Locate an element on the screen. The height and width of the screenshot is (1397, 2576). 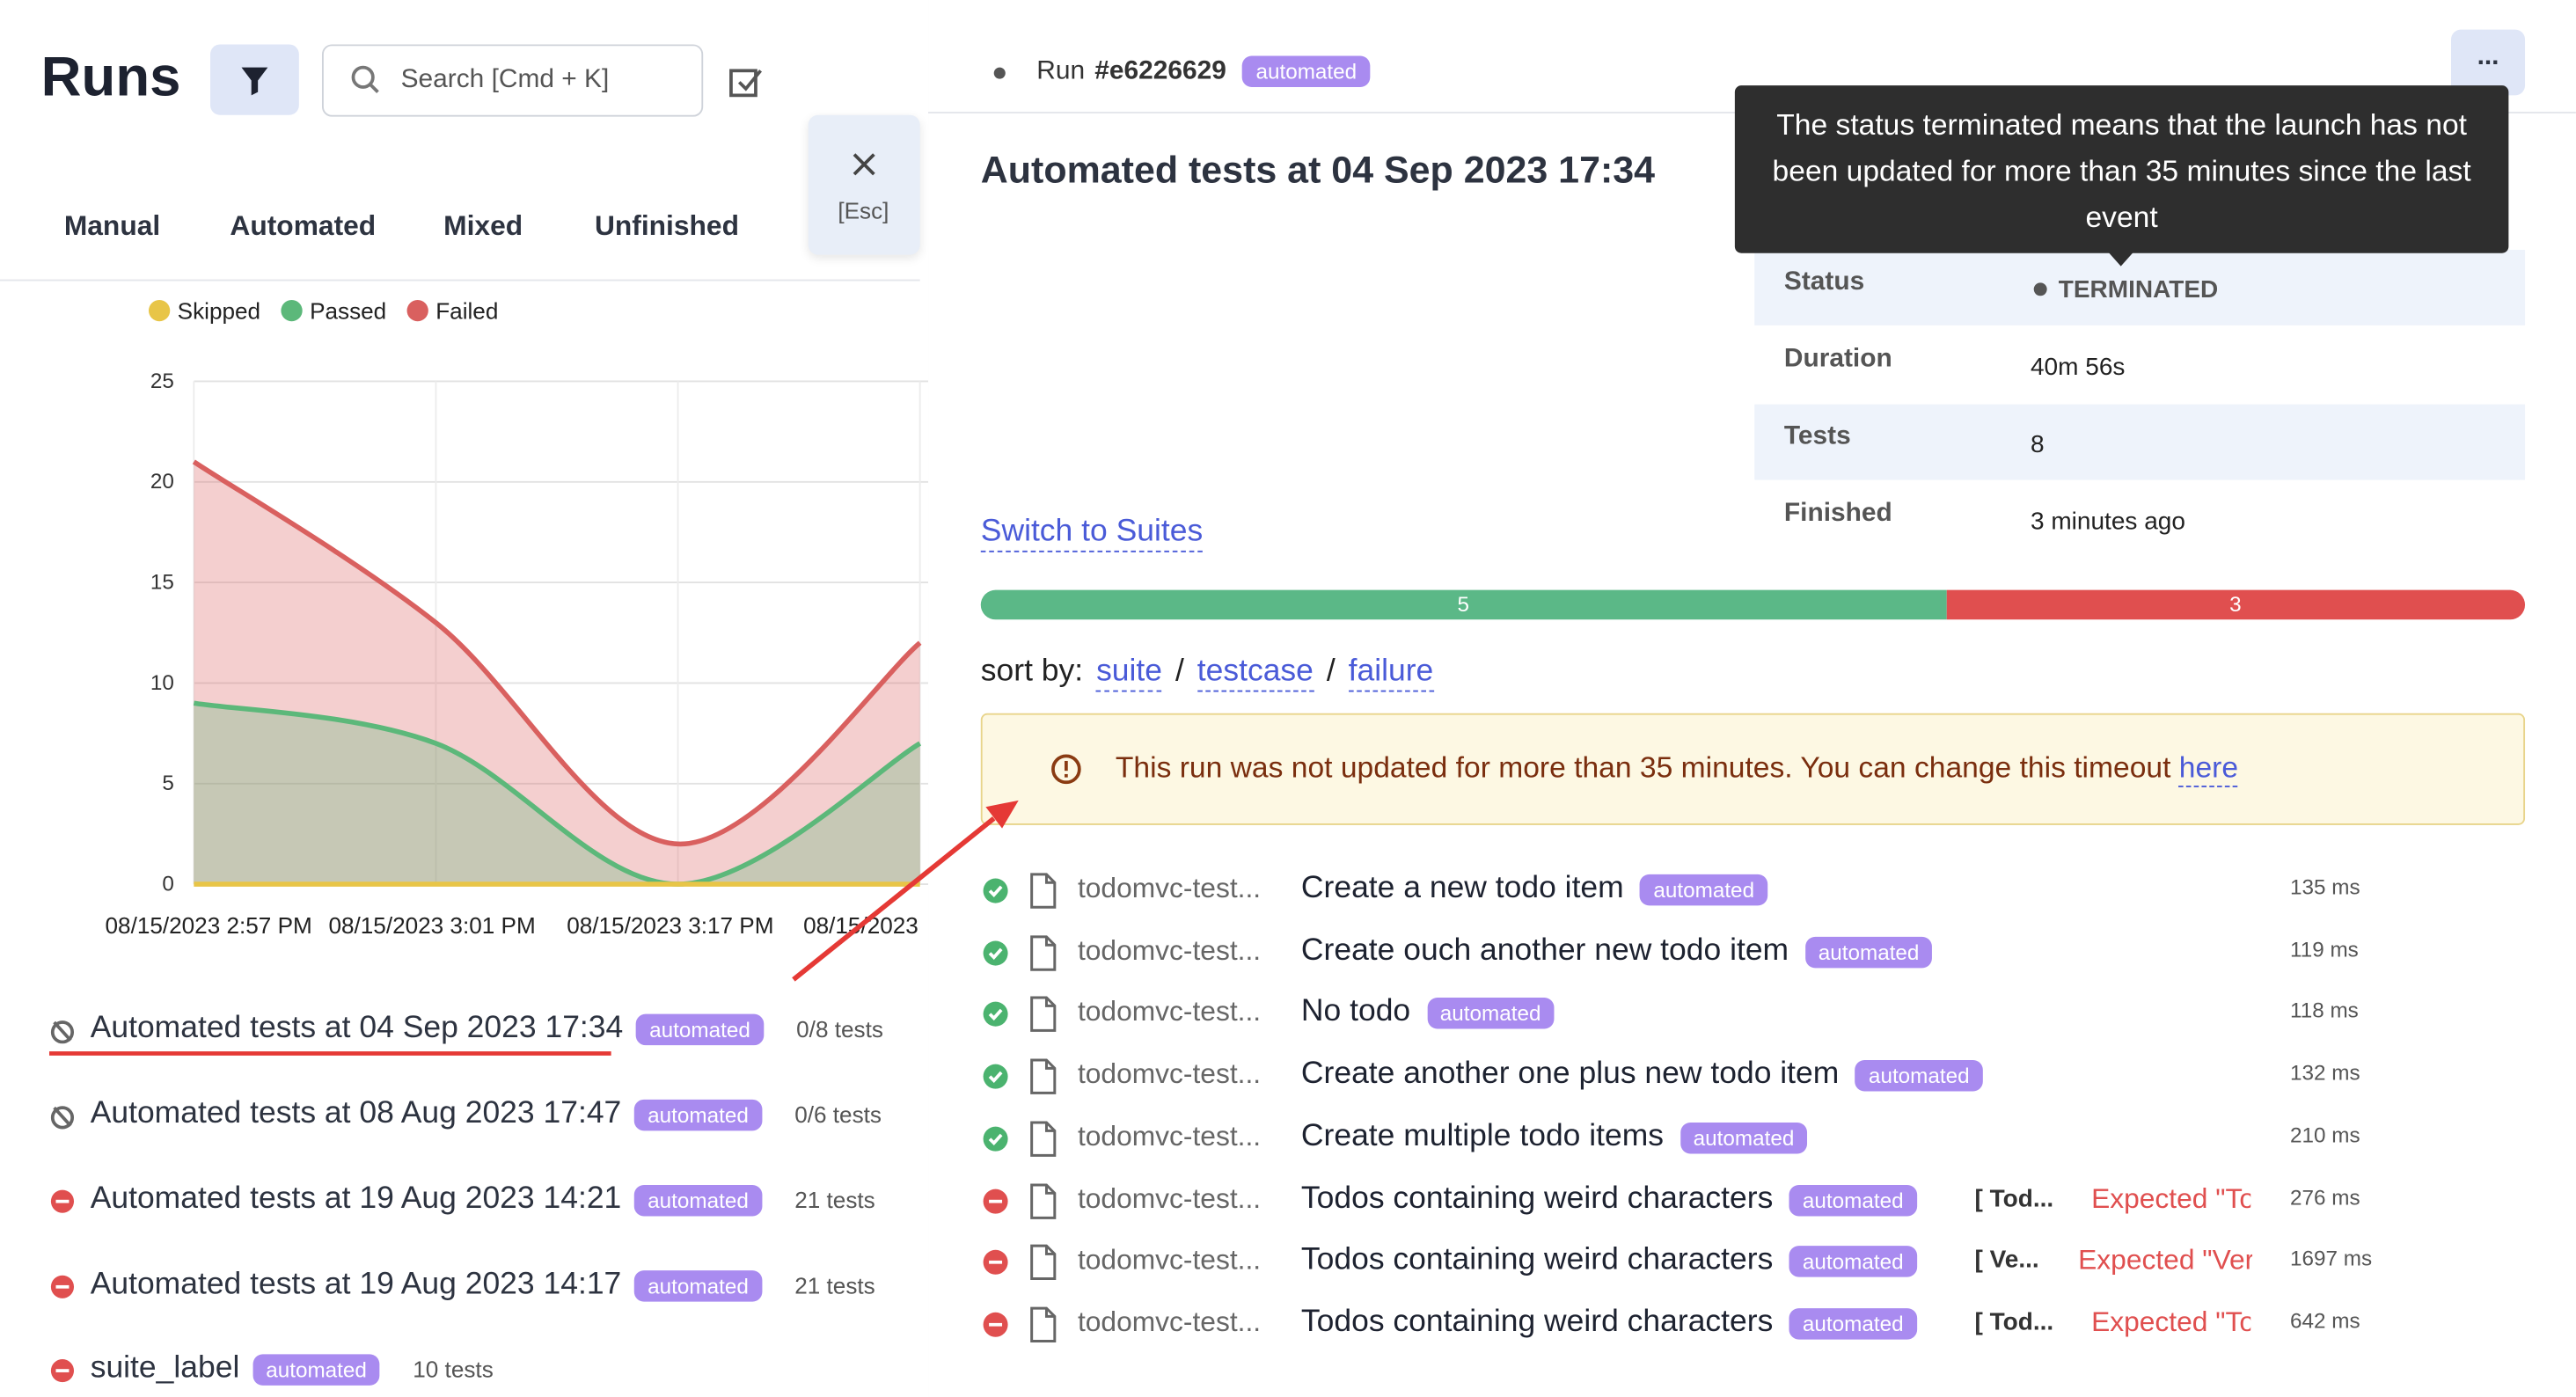
test-title: Create multiple todo items is located at coordinates (1482, 1136).